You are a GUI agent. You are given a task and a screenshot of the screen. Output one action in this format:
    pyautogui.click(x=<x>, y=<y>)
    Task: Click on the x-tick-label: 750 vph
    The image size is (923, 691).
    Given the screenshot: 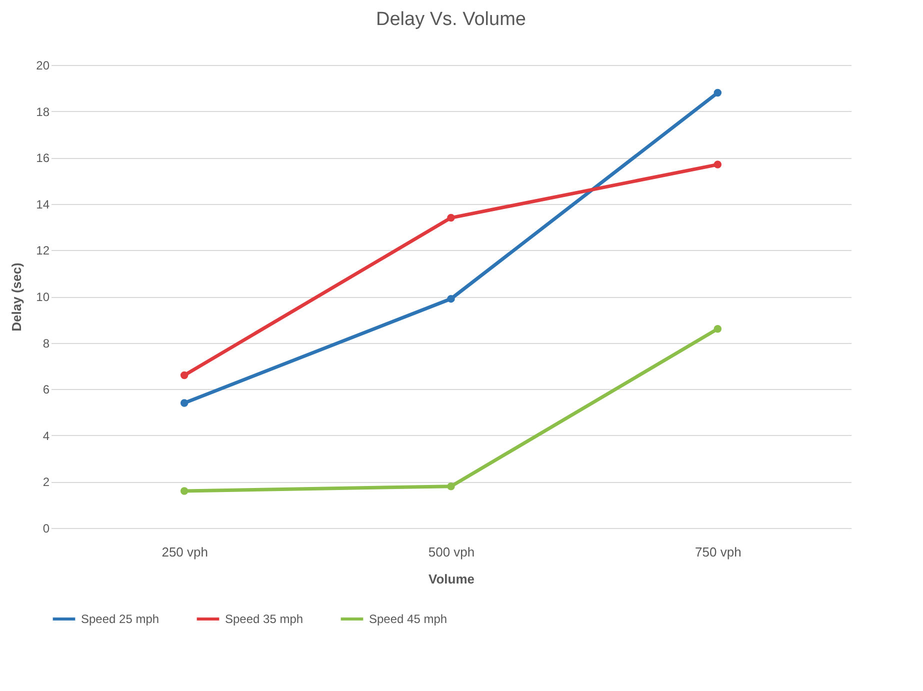 What is the action you would take?
    pyautogui.click(x=718, y=552)
    